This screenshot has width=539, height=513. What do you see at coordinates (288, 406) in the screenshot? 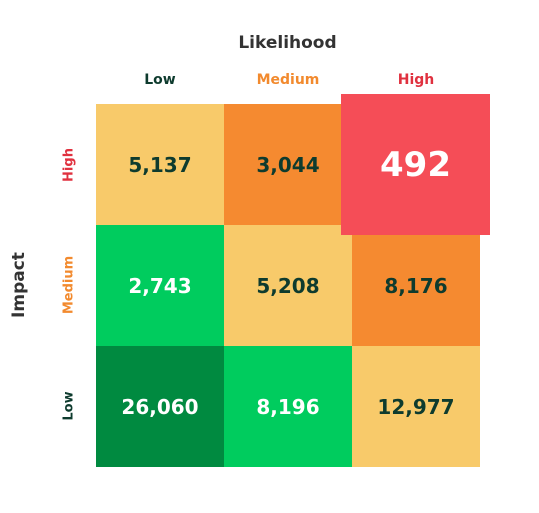
I see `cell-impact-low-likelihood-medium: 8,196` at bounding box center [288, 406].